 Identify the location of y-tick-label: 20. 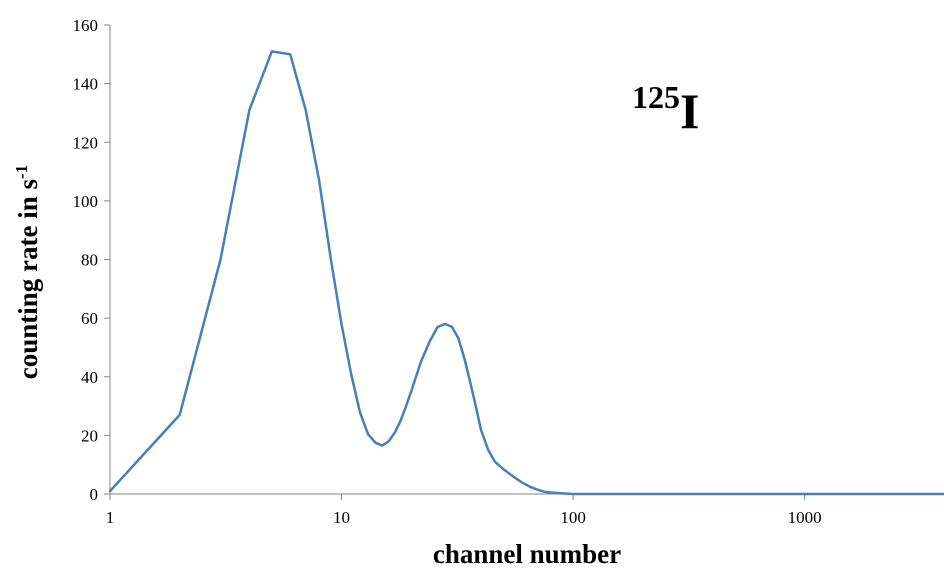
(89, 435).